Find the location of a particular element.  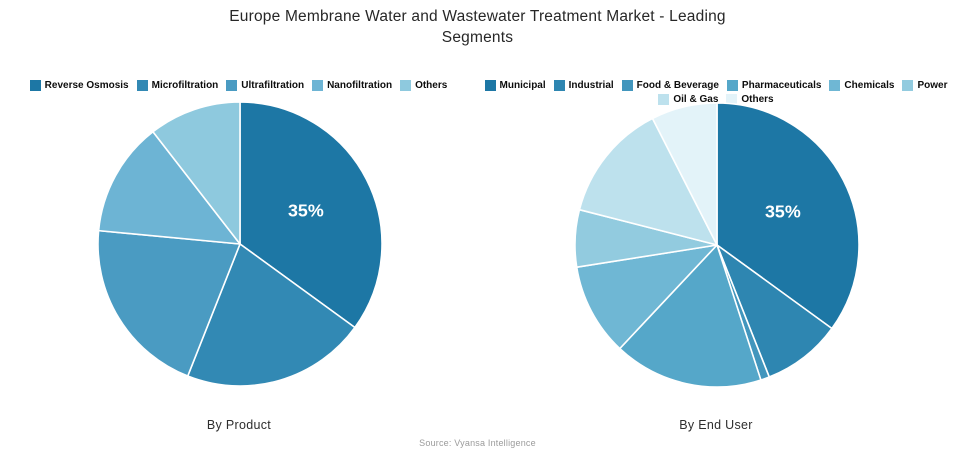

pie-data-label-reverse-osmosis: 35% is located at coordinates (306, 210).